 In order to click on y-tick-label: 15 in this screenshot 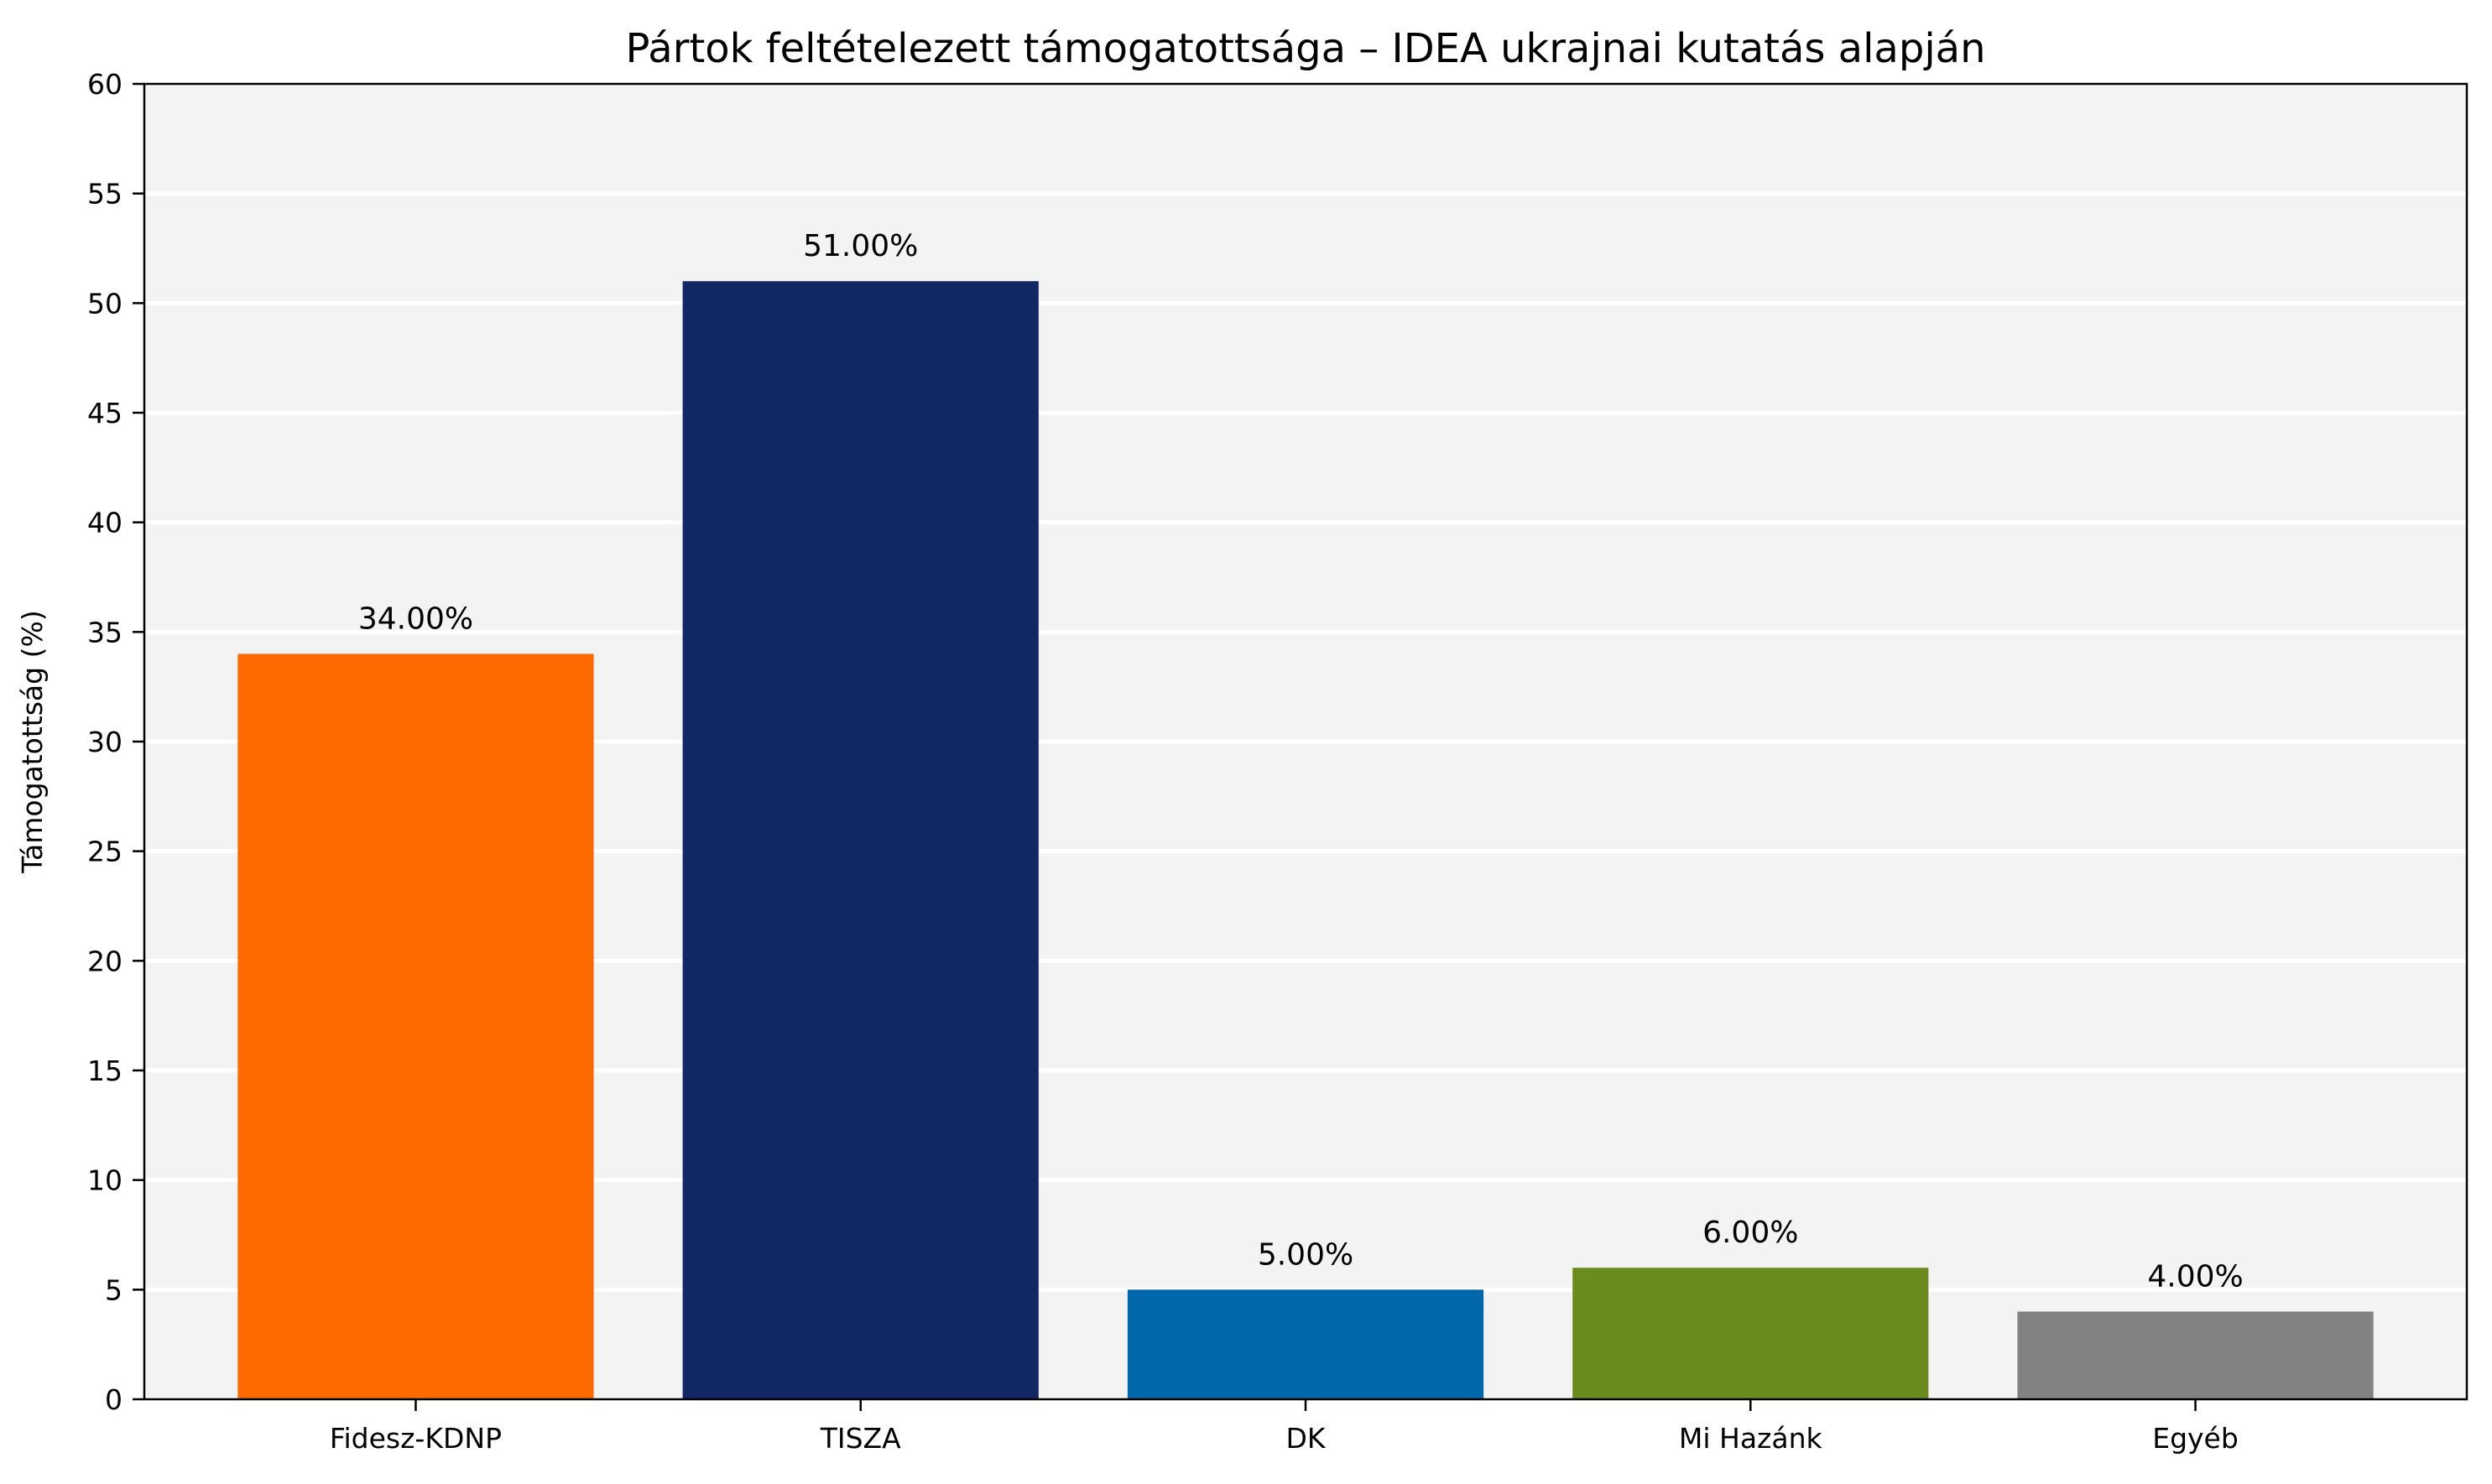, I will do `click(105, 1070)`.